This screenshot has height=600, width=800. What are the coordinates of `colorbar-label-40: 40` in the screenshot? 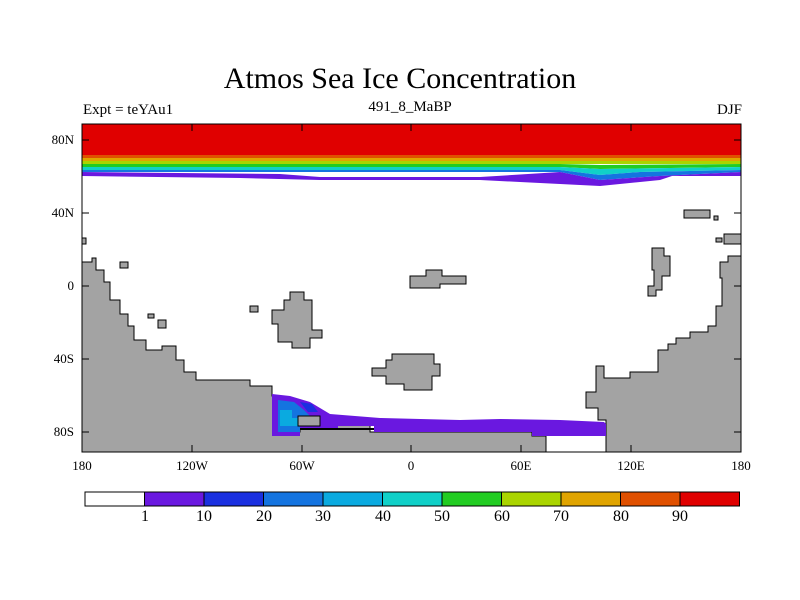 It's located at (383, 516).